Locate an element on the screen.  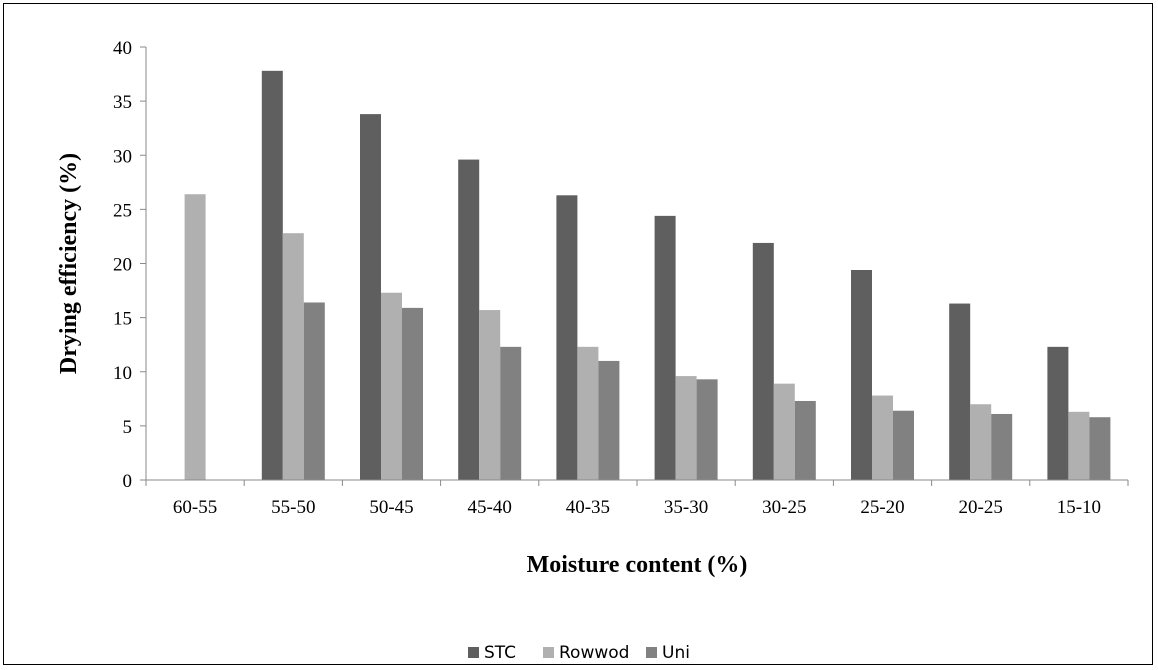
legend: STC Rowwod Uni is located at coordinates (579, 653).